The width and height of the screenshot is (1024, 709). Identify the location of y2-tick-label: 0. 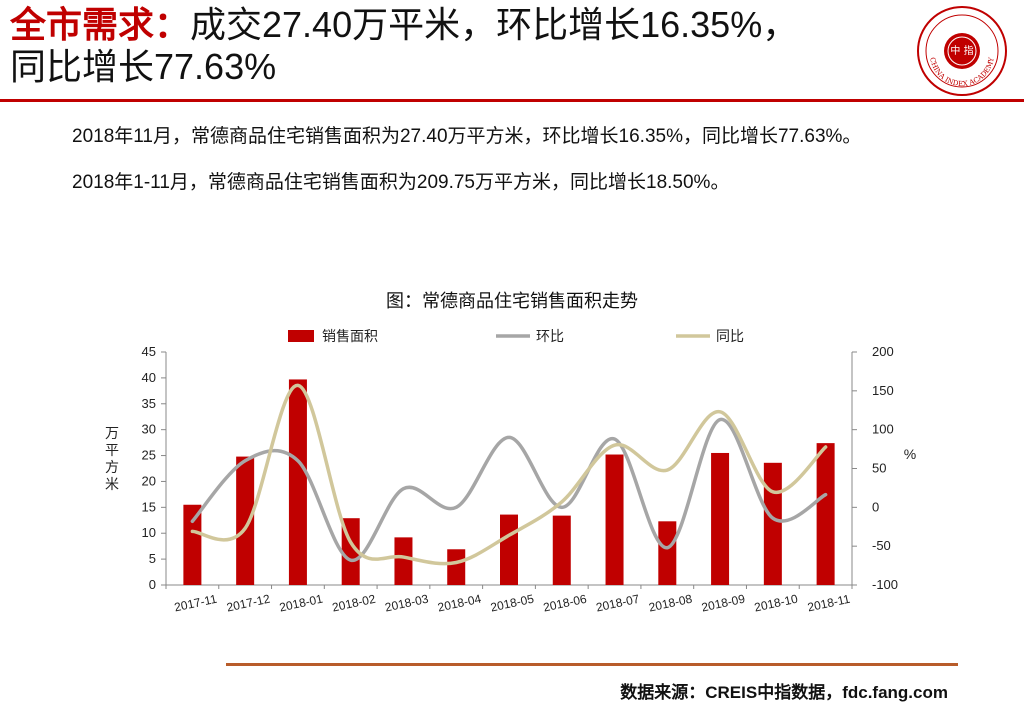
(875, 506).